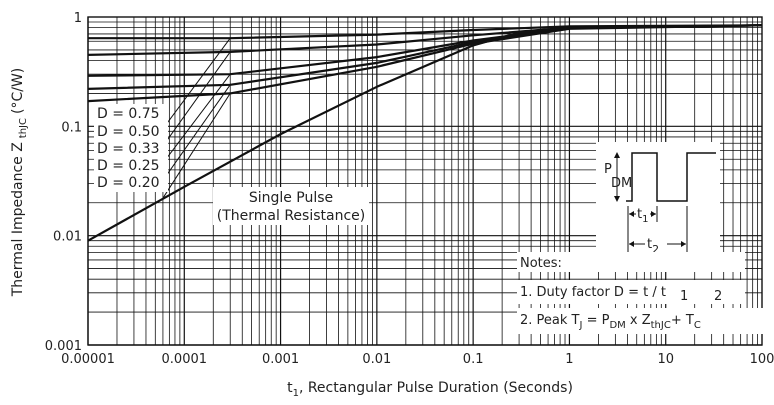 The image size is (774, 405). I want to click on pdm-arrow-up, so click(617, 155).